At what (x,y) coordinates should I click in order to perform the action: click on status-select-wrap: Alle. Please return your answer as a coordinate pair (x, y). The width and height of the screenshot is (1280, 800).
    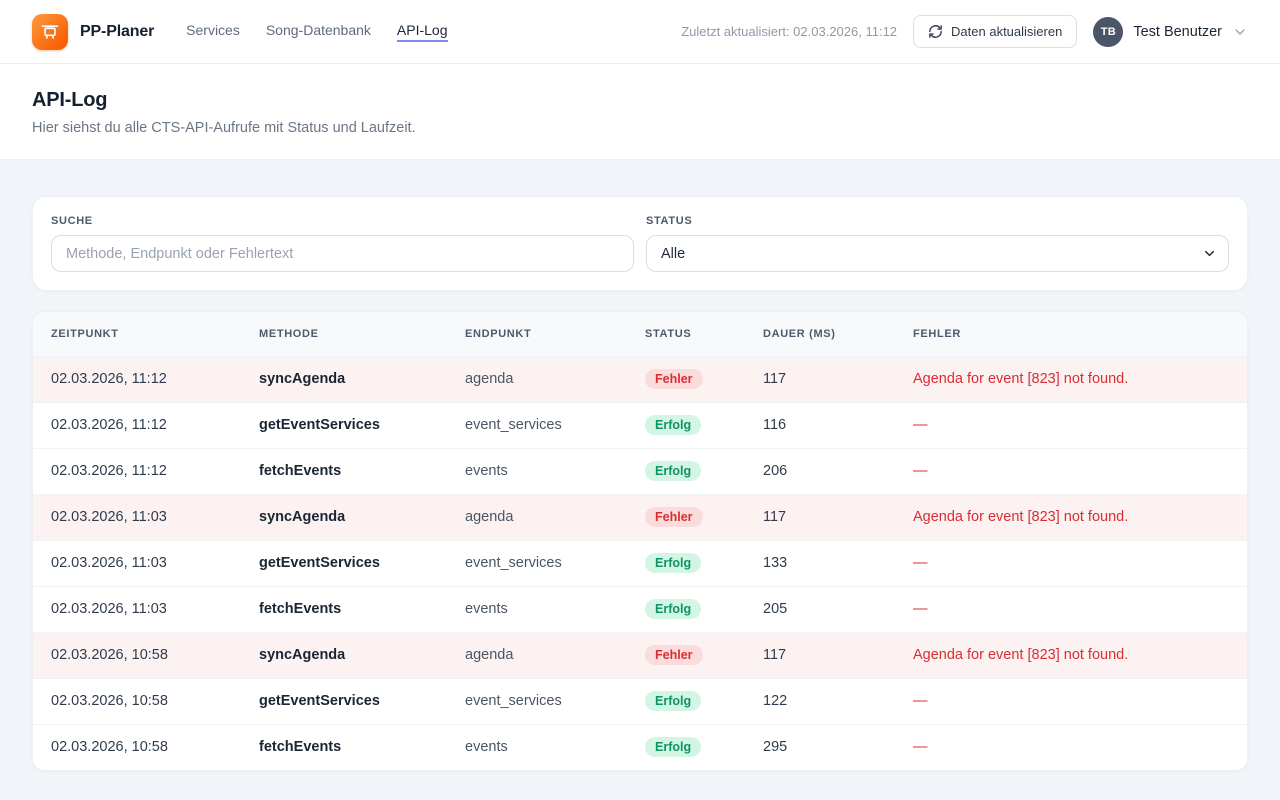
    Looking at the image, I should click on (937, 253).